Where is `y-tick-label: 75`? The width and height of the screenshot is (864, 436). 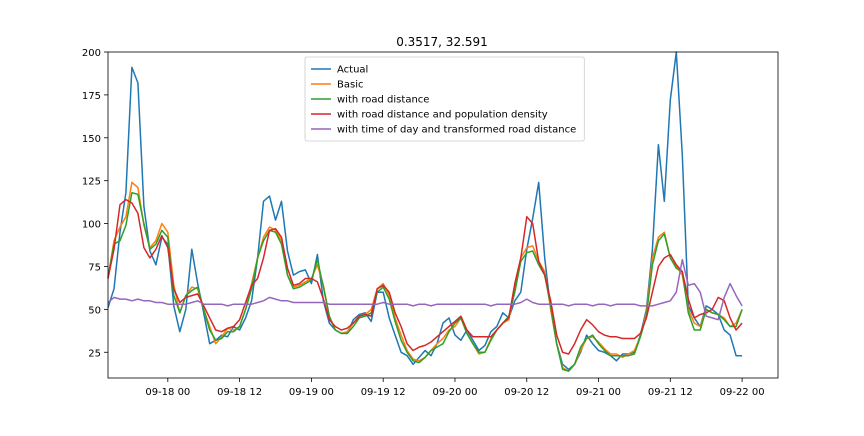 y-tick-label: 75 is located at coordinates (94, 267).